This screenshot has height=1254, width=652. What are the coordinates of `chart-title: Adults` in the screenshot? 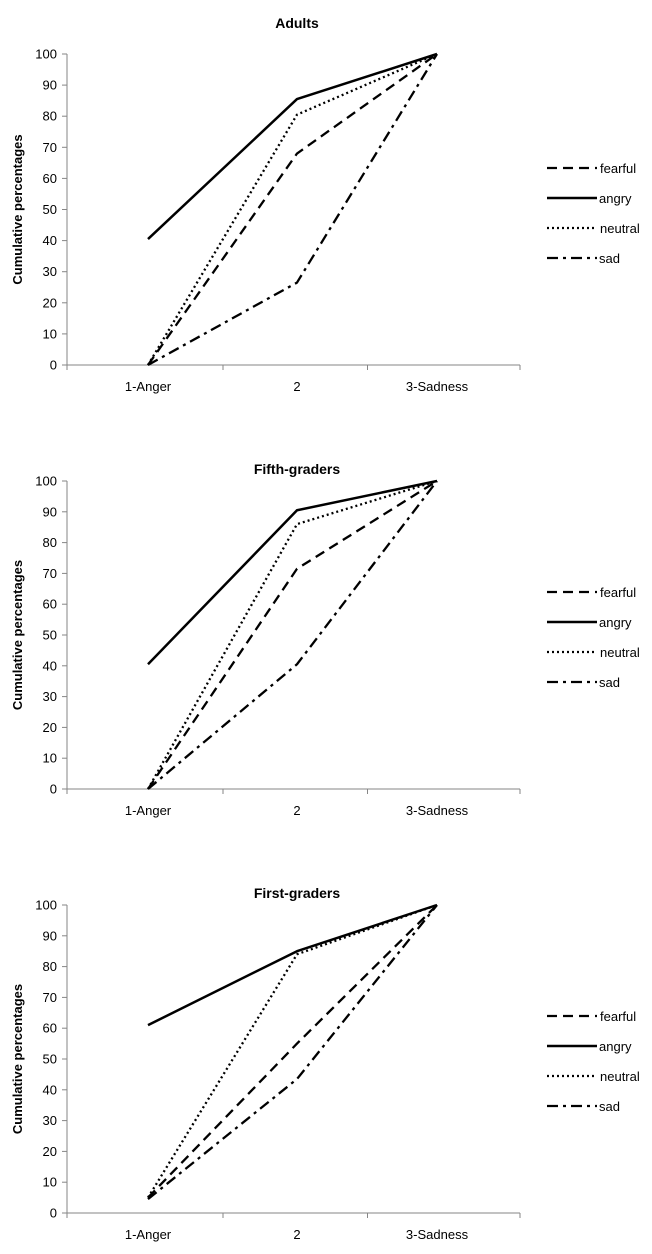 It's located at (297, 23).